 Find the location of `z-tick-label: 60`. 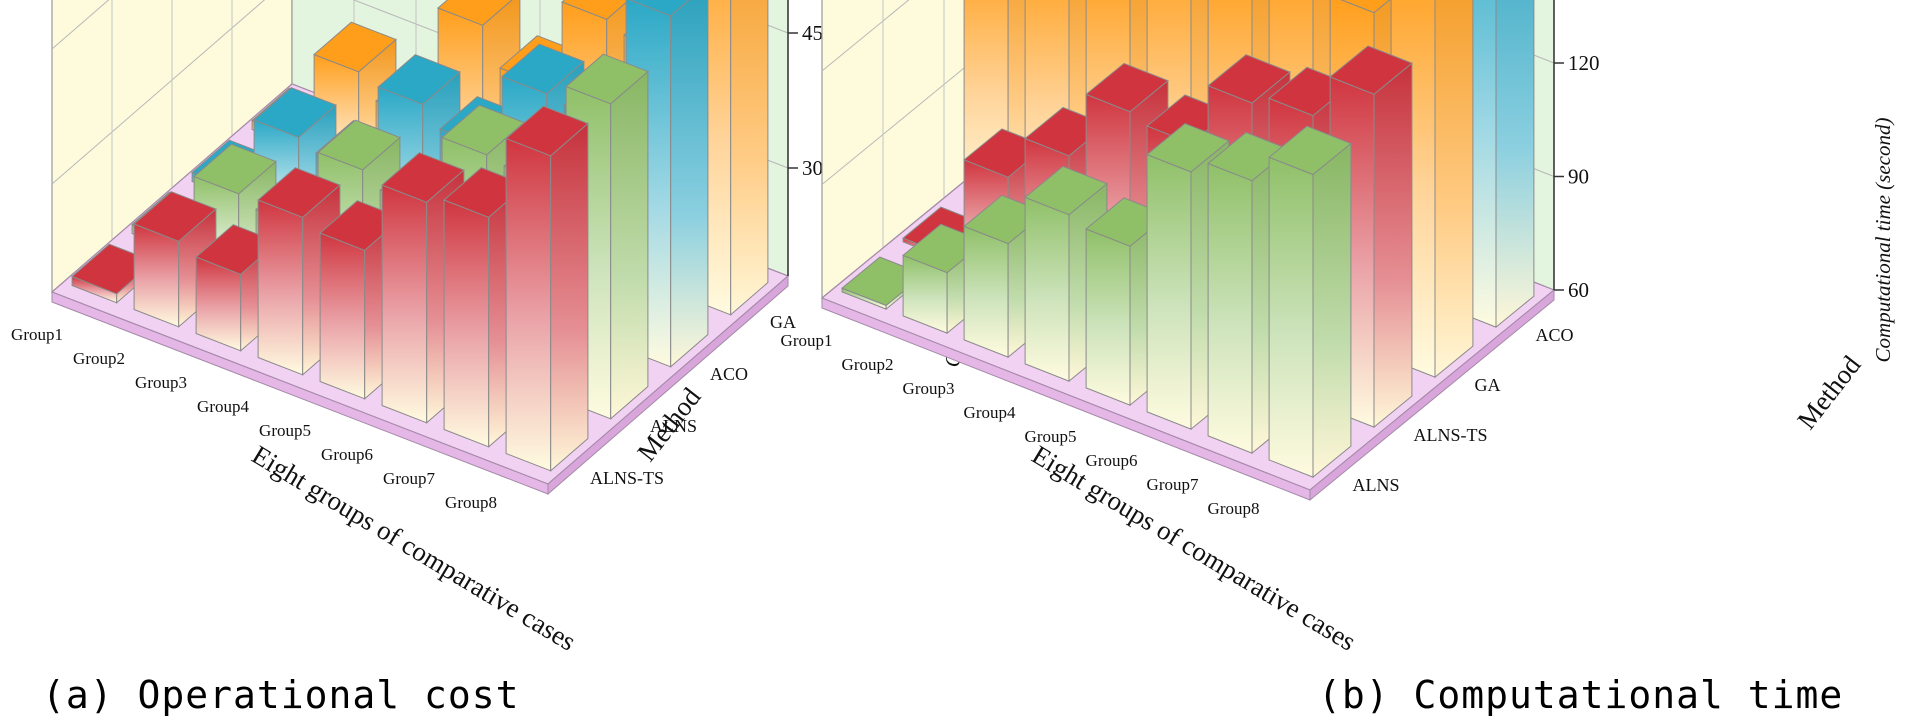

z-tick-label: 60 is located at coordinates (1578, 290).